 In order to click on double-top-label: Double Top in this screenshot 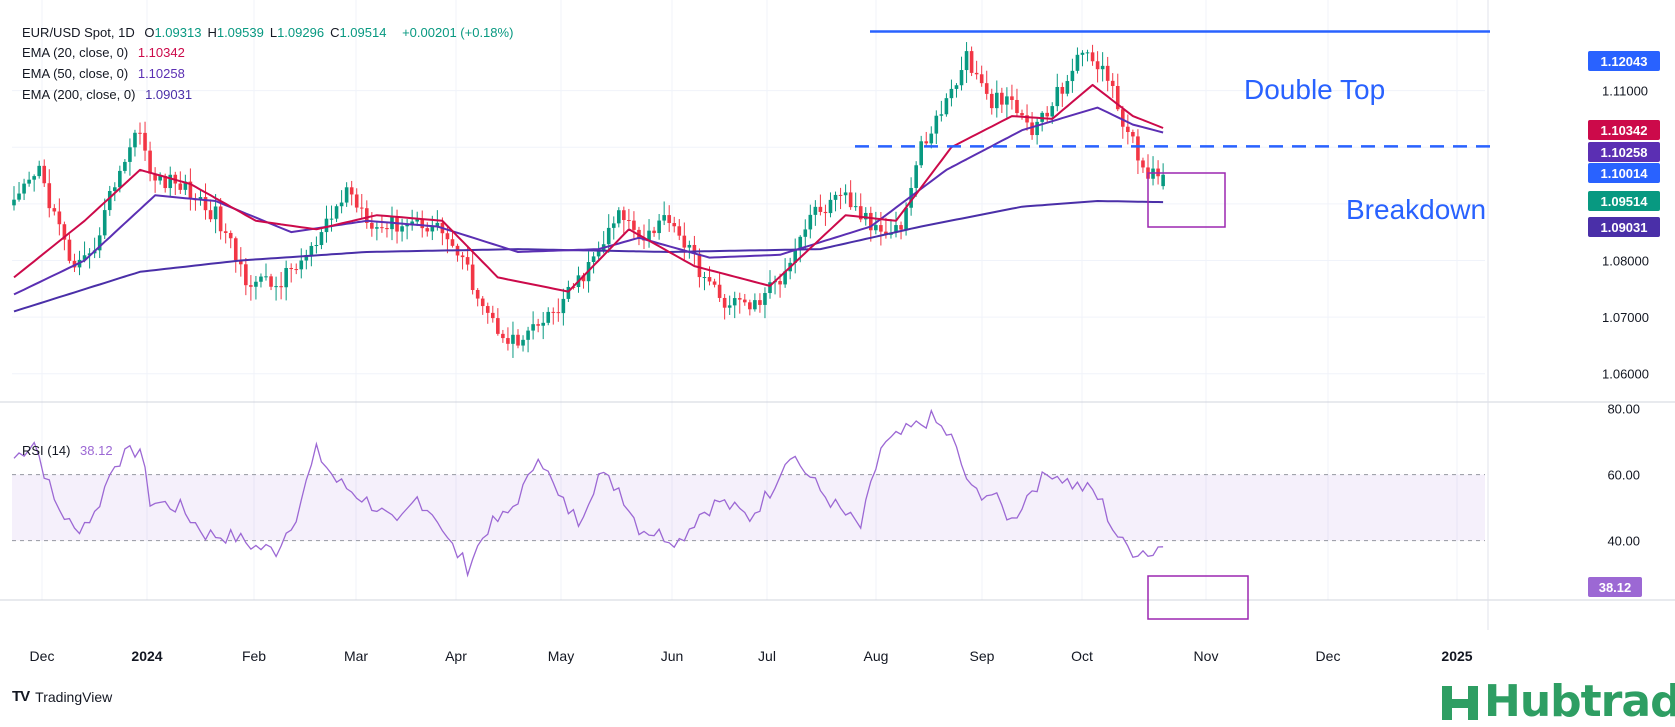, I will do `click(1314, 89)`.